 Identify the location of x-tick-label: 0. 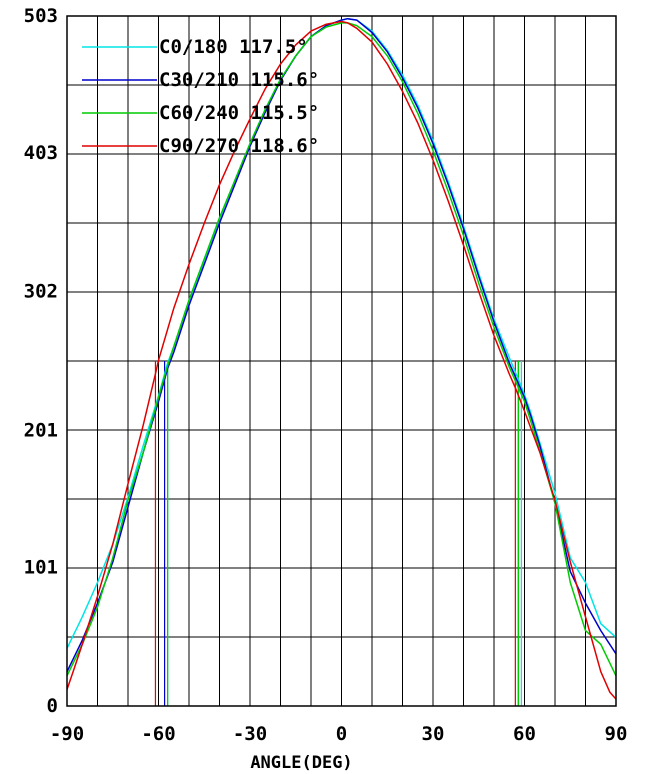
(341, 734).